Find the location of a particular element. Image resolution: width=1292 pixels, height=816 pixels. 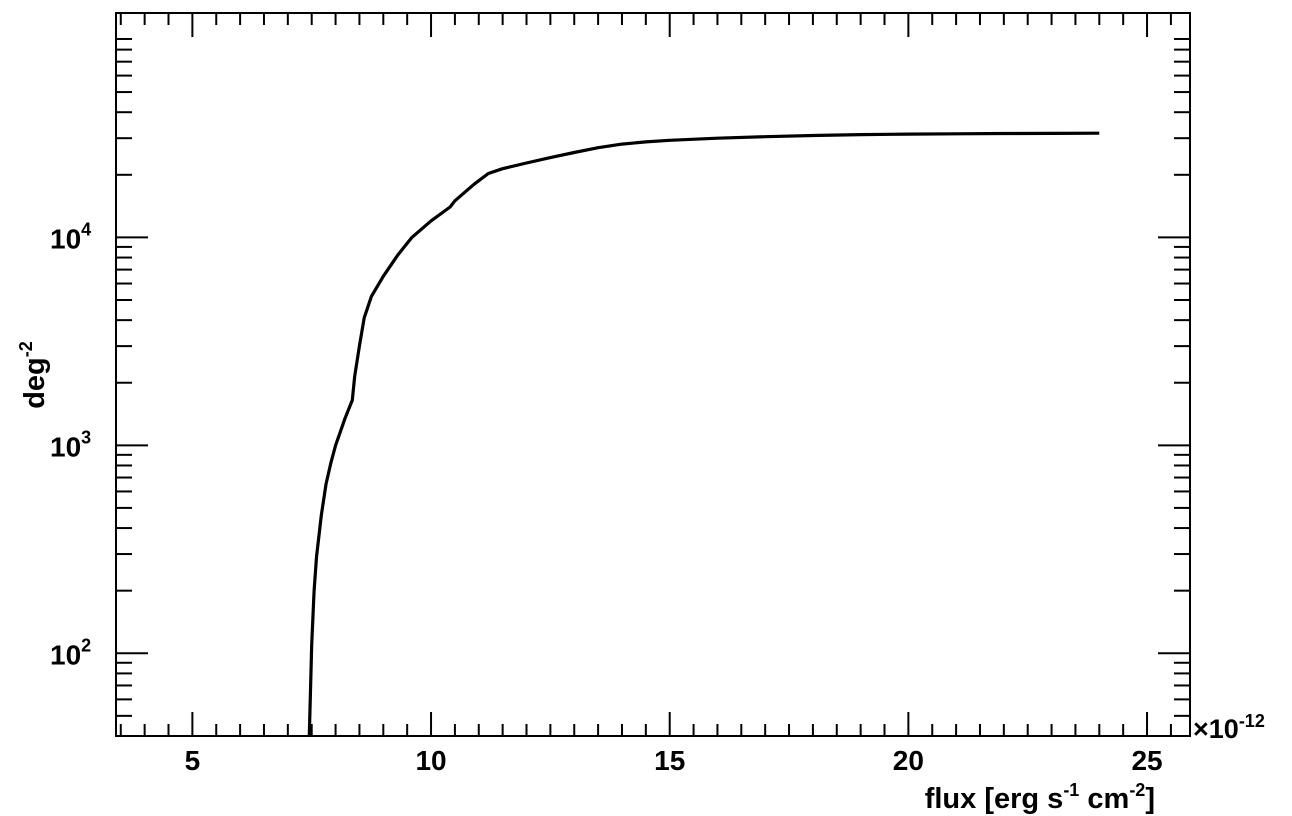

x-tick-label: 25 is located at coordinates (1146, 760).